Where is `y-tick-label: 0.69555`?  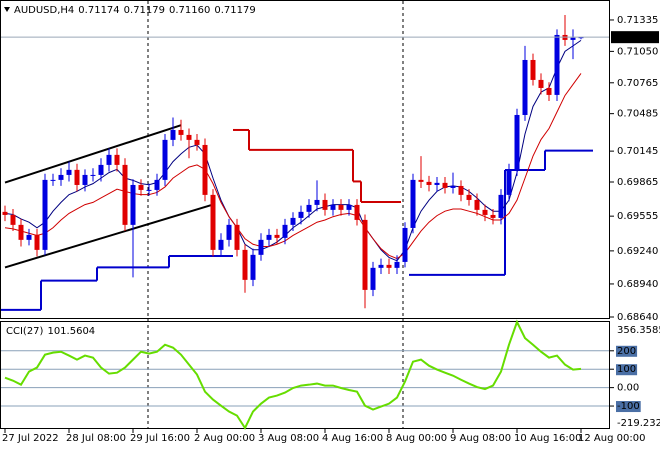 y-tick-label: 0.69555 is located at coordinates (637, 216).